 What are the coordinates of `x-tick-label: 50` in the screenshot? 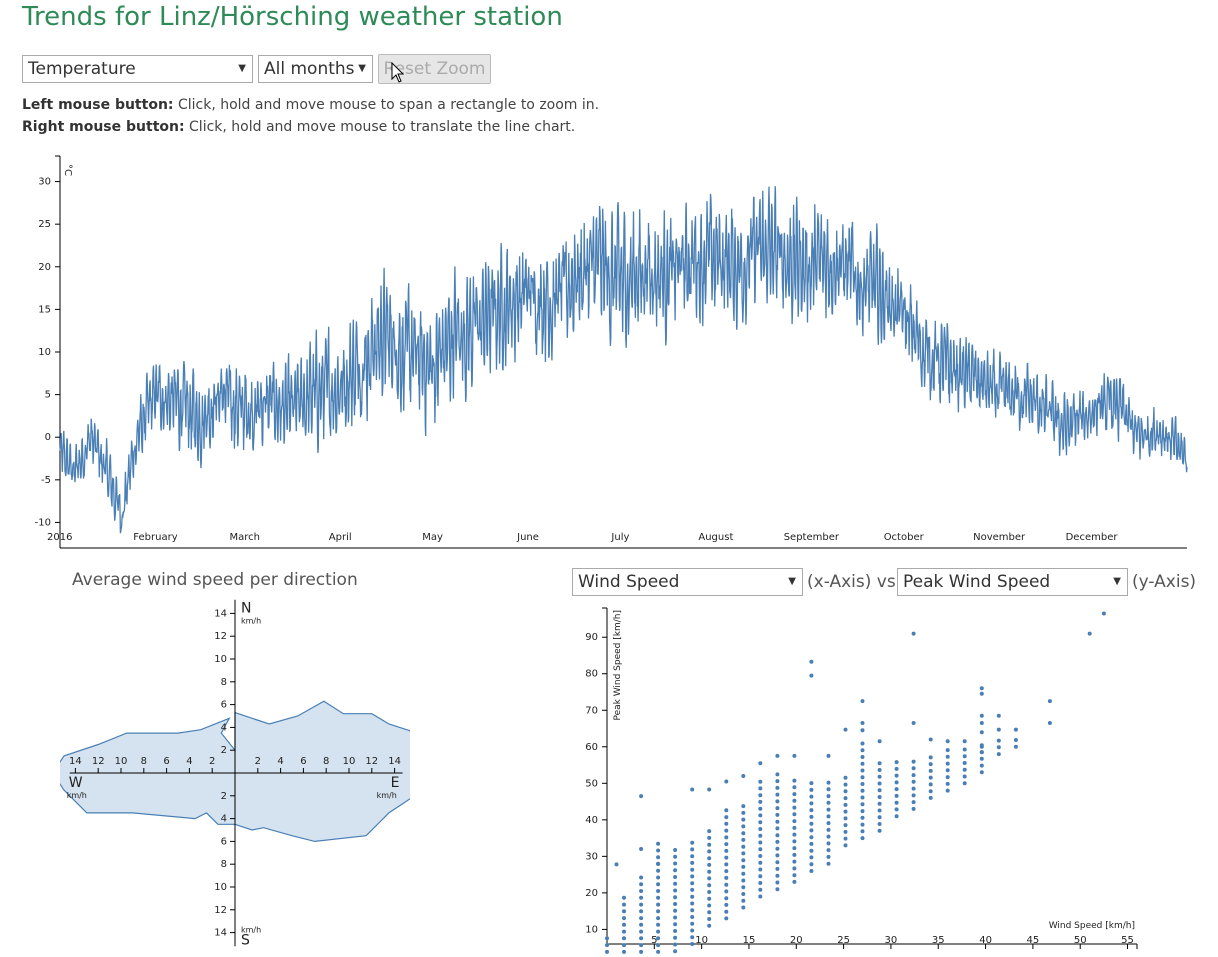 It's located at (1080, 940).